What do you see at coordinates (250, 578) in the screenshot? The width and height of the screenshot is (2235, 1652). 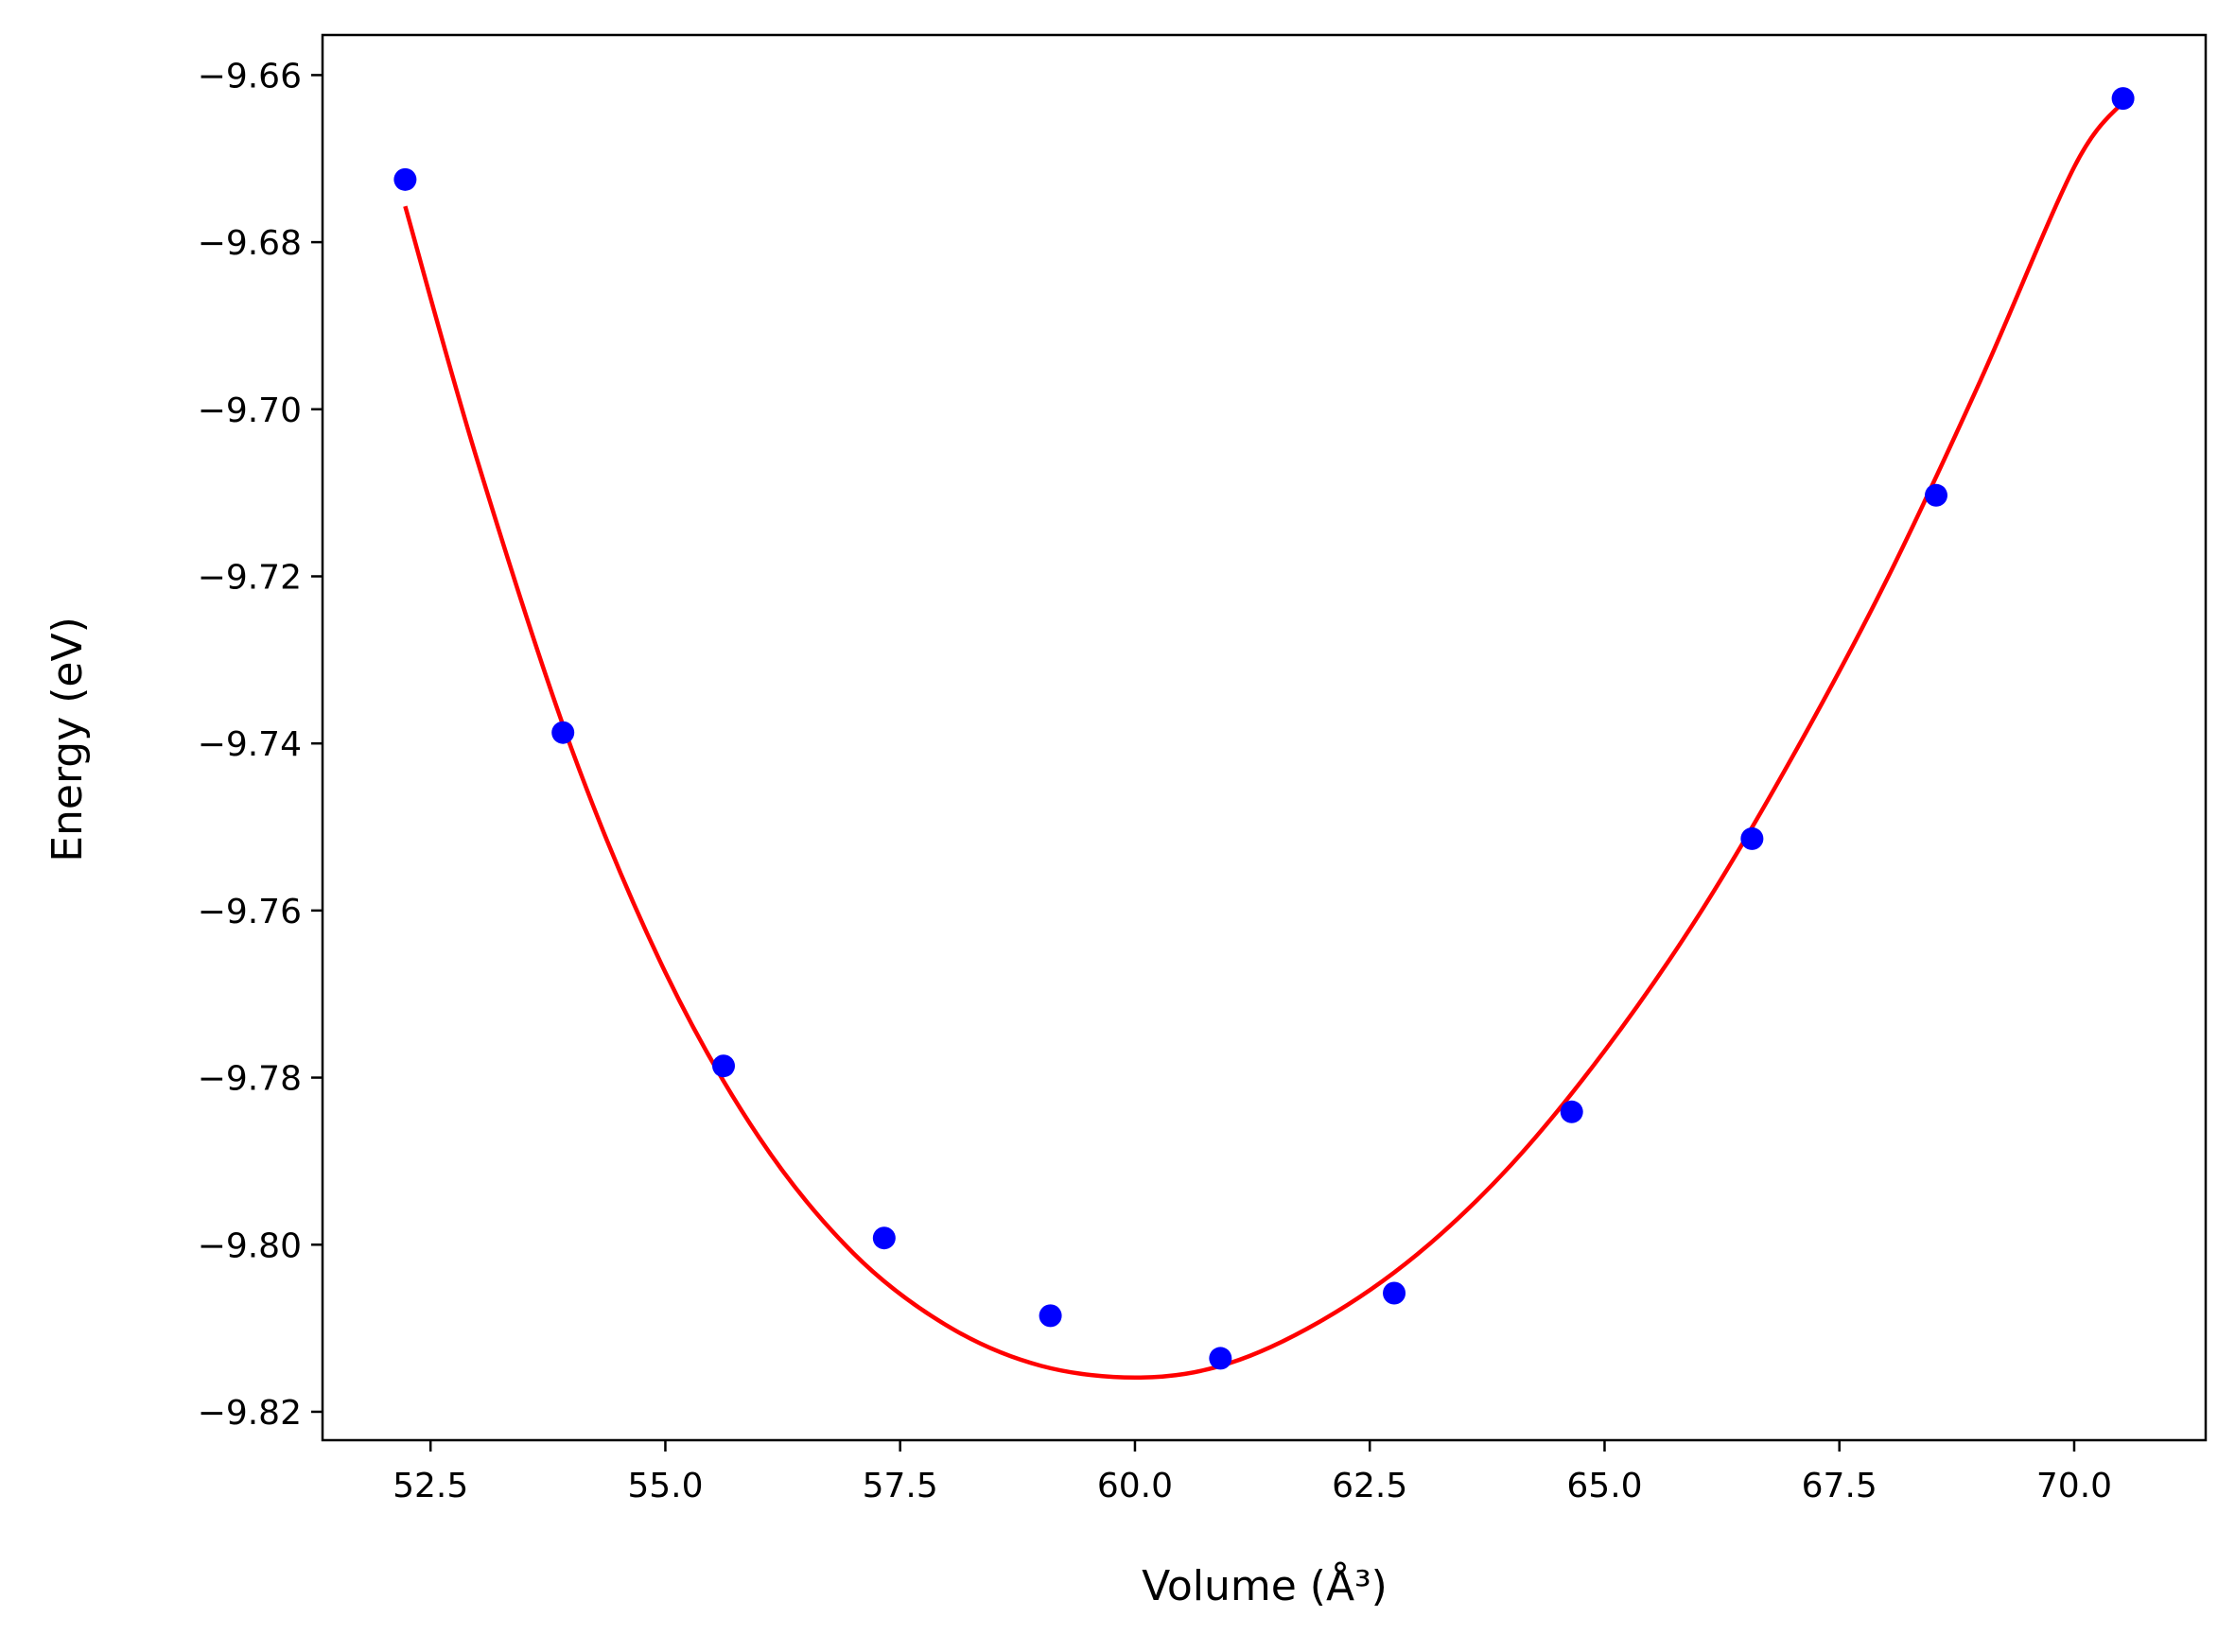 I see `y-tick-label: −9.72` at bounding box center [250, 578].